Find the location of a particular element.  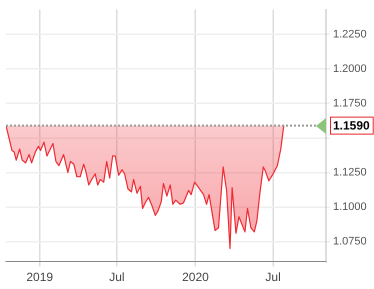

y-tick-label: 1.0750 is located at coordinates (350, 242).